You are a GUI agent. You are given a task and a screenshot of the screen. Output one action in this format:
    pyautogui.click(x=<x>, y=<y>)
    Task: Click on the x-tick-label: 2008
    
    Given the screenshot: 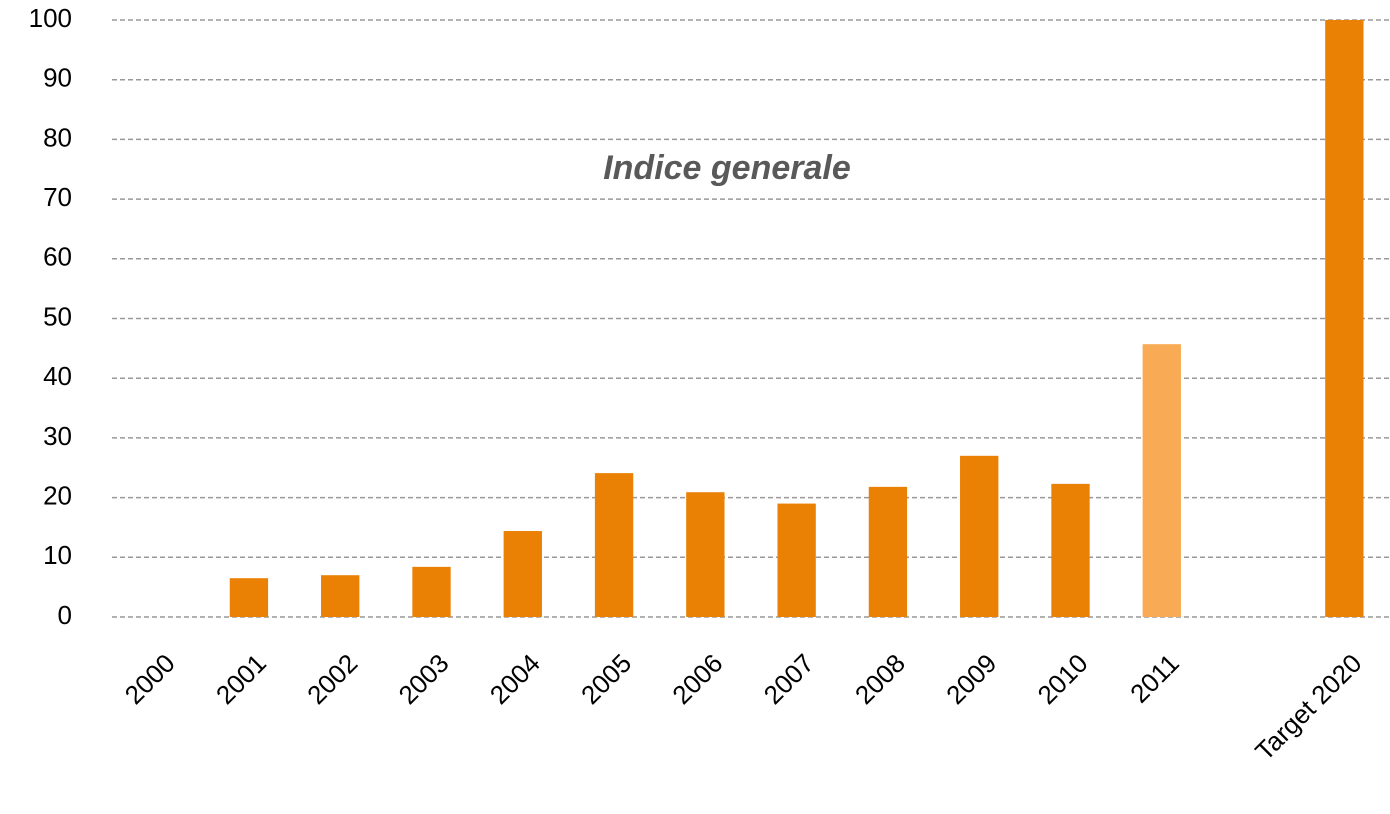 What is the action you would take?
    pyautogui.click(x=880, y=679)
    